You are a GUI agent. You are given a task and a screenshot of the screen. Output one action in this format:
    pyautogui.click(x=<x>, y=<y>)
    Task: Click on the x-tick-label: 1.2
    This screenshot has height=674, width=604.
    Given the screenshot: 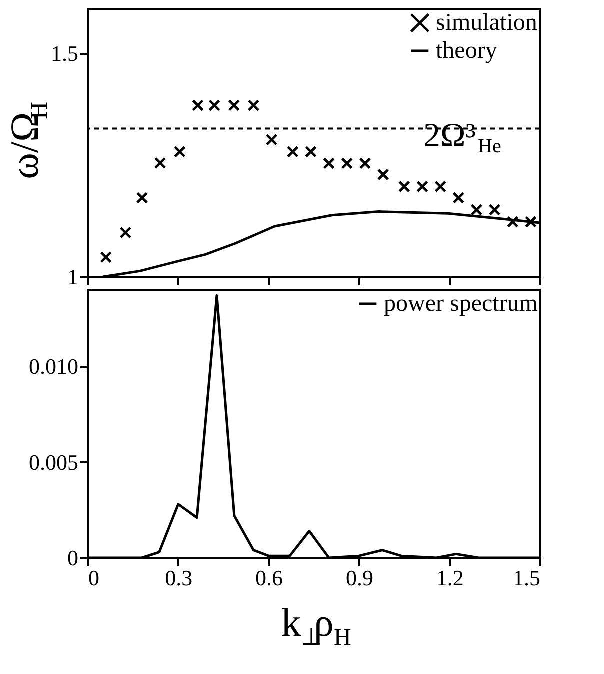 What is the action you would take?
    pyautogui.click(x=450, y=578)
    